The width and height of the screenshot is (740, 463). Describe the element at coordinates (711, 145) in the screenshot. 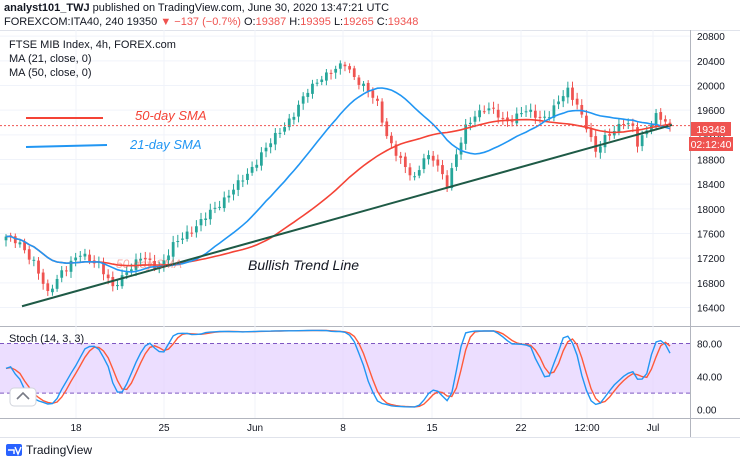

I see `countdown-tag-text: 02:12:40` at that location.